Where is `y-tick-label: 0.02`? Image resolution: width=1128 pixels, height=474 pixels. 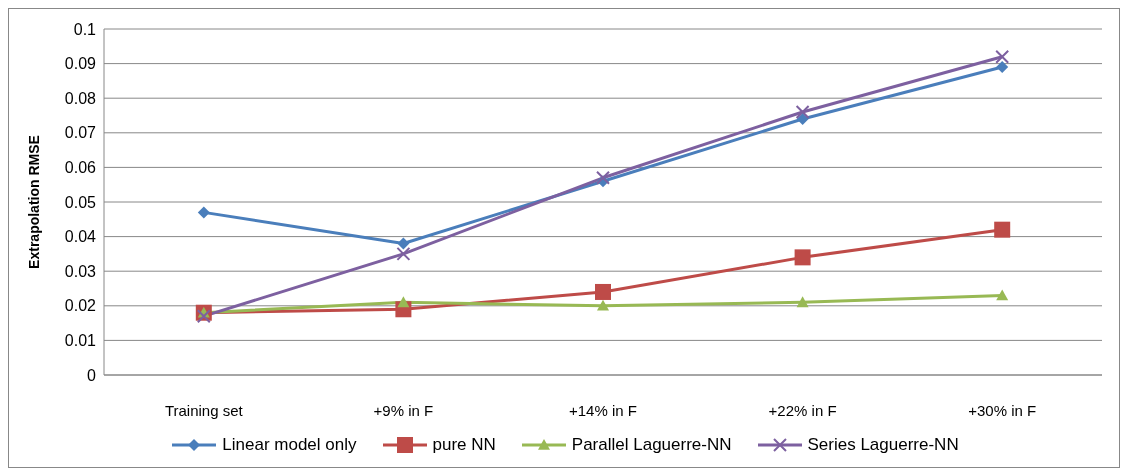 y-tick-label: 0.02 is located at coordinates (80, 306).